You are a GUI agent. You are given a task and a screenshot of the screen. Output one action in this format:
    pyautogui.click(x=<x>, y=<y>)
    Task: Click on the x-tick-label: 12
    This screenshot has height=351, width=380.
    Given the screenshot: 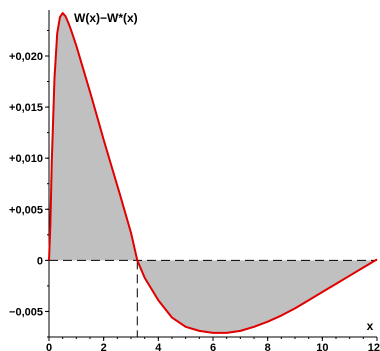 What is the action you would take?
    pyautogui.click(x=374, y=346)
    